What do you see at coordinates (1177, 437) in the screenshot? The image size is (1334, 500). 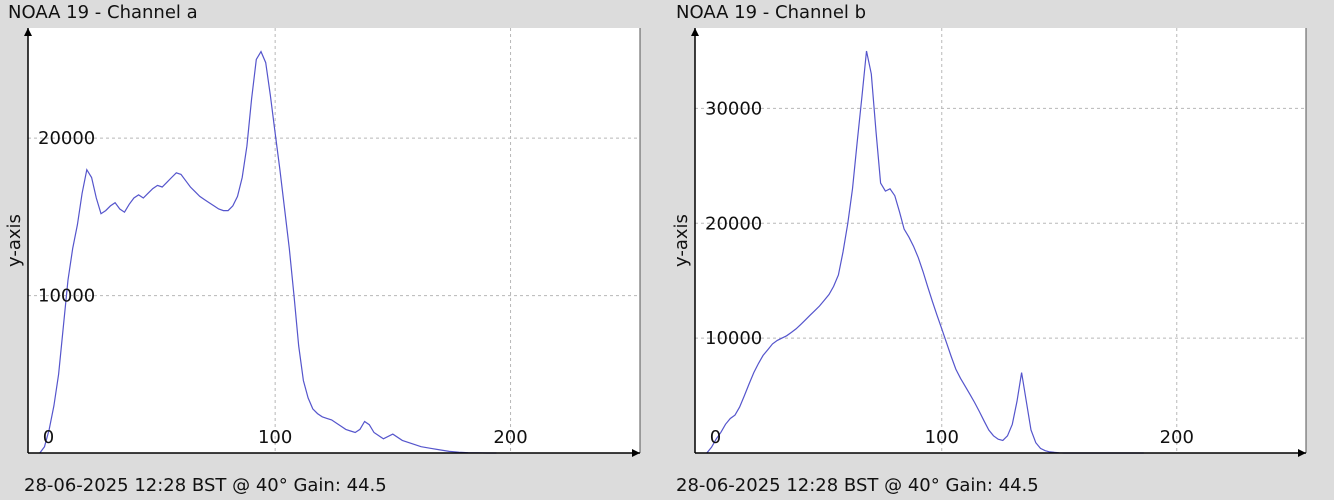 I see `chart-b-x-tick-label: 200` at bounding box center [1177, 437].